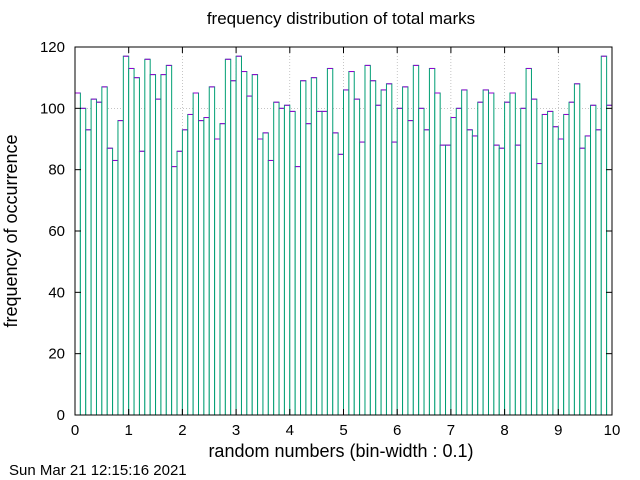 The width and height of the screenshot is (640, 480). Describe the element at coordinates (52, 47) in the screenshot. I see `y-tick-label: 120` at that location.